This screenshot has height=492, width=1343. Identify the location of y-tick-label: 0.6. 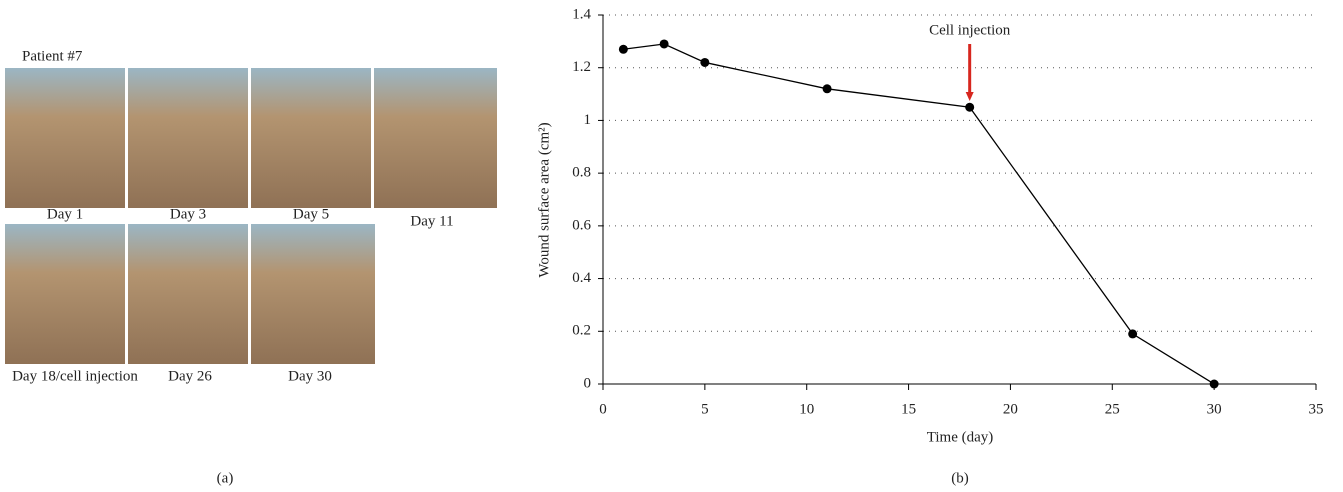
(581, 225).